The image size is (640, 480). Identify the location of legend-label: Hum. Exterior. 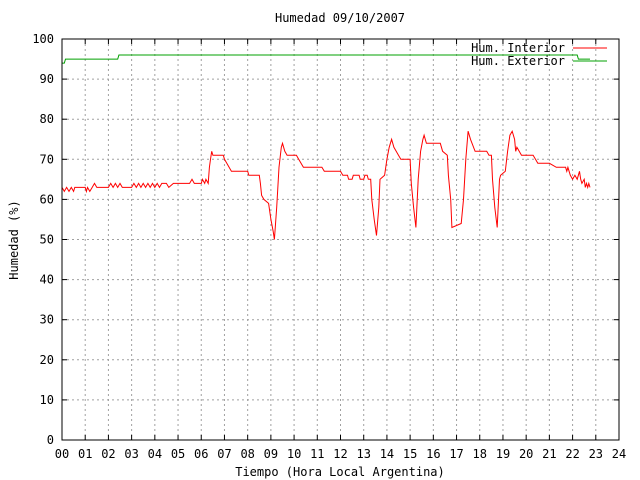
(518, 61).